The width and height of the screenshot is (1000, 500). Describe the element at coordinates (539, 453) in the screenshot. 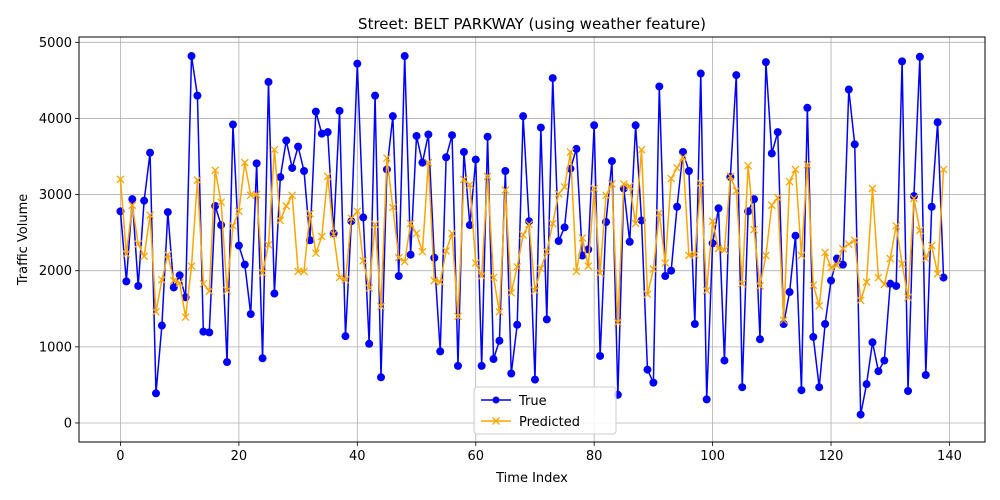

I see `x-axis: 0 20 40 60 80 100 120 140` at that location.